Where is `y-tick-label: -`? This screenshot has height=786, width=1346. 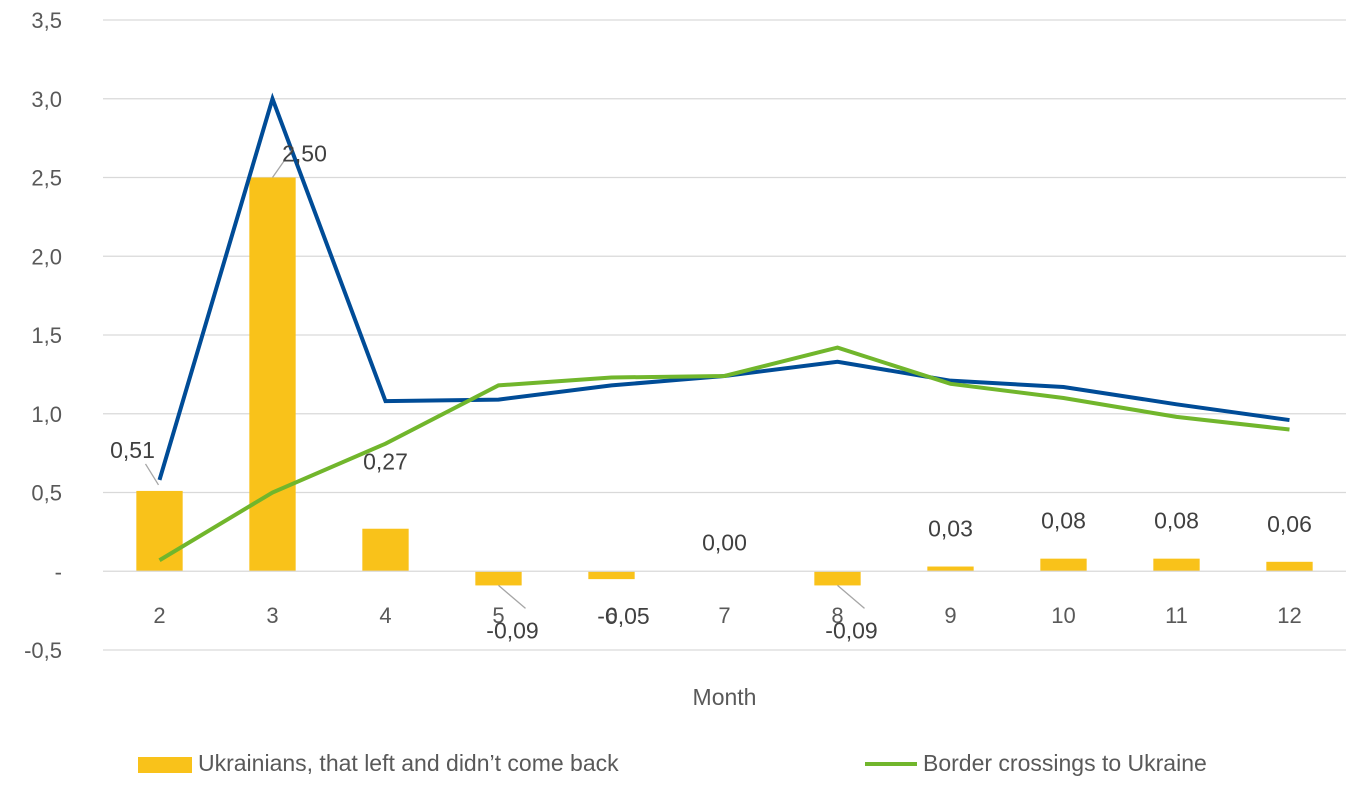
y-tick-label: - is located at coordinates (58, 571).